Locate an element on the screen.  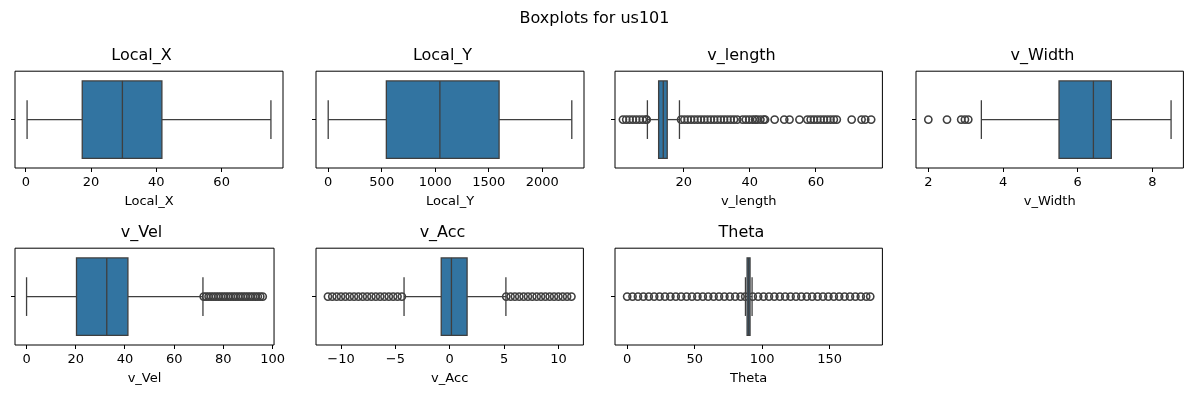
x-axis-title: v_Width is located at coordinates (1049, 200).